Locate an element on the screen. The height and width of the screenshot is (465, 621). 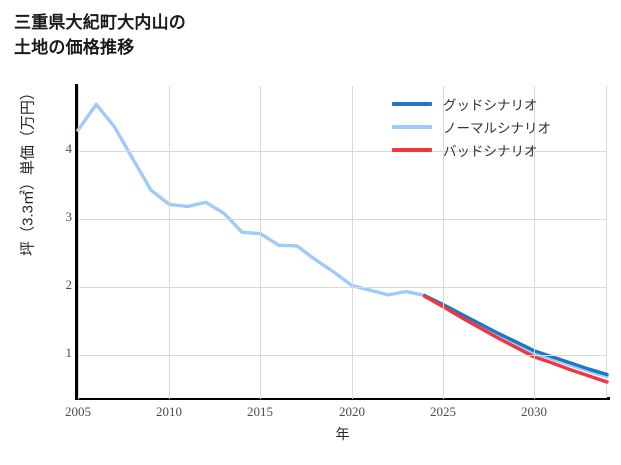
y-tick-label: 2 is located at coordinates (69, 284).